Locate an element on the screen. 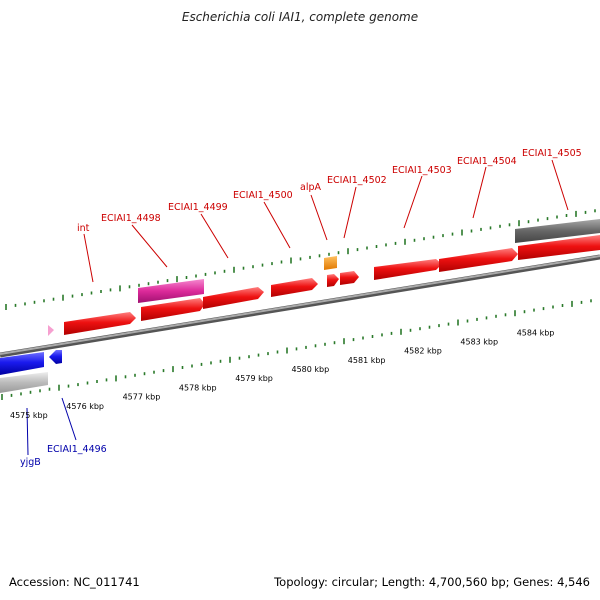  feature-small-pink is located at coordinates (51, 330).